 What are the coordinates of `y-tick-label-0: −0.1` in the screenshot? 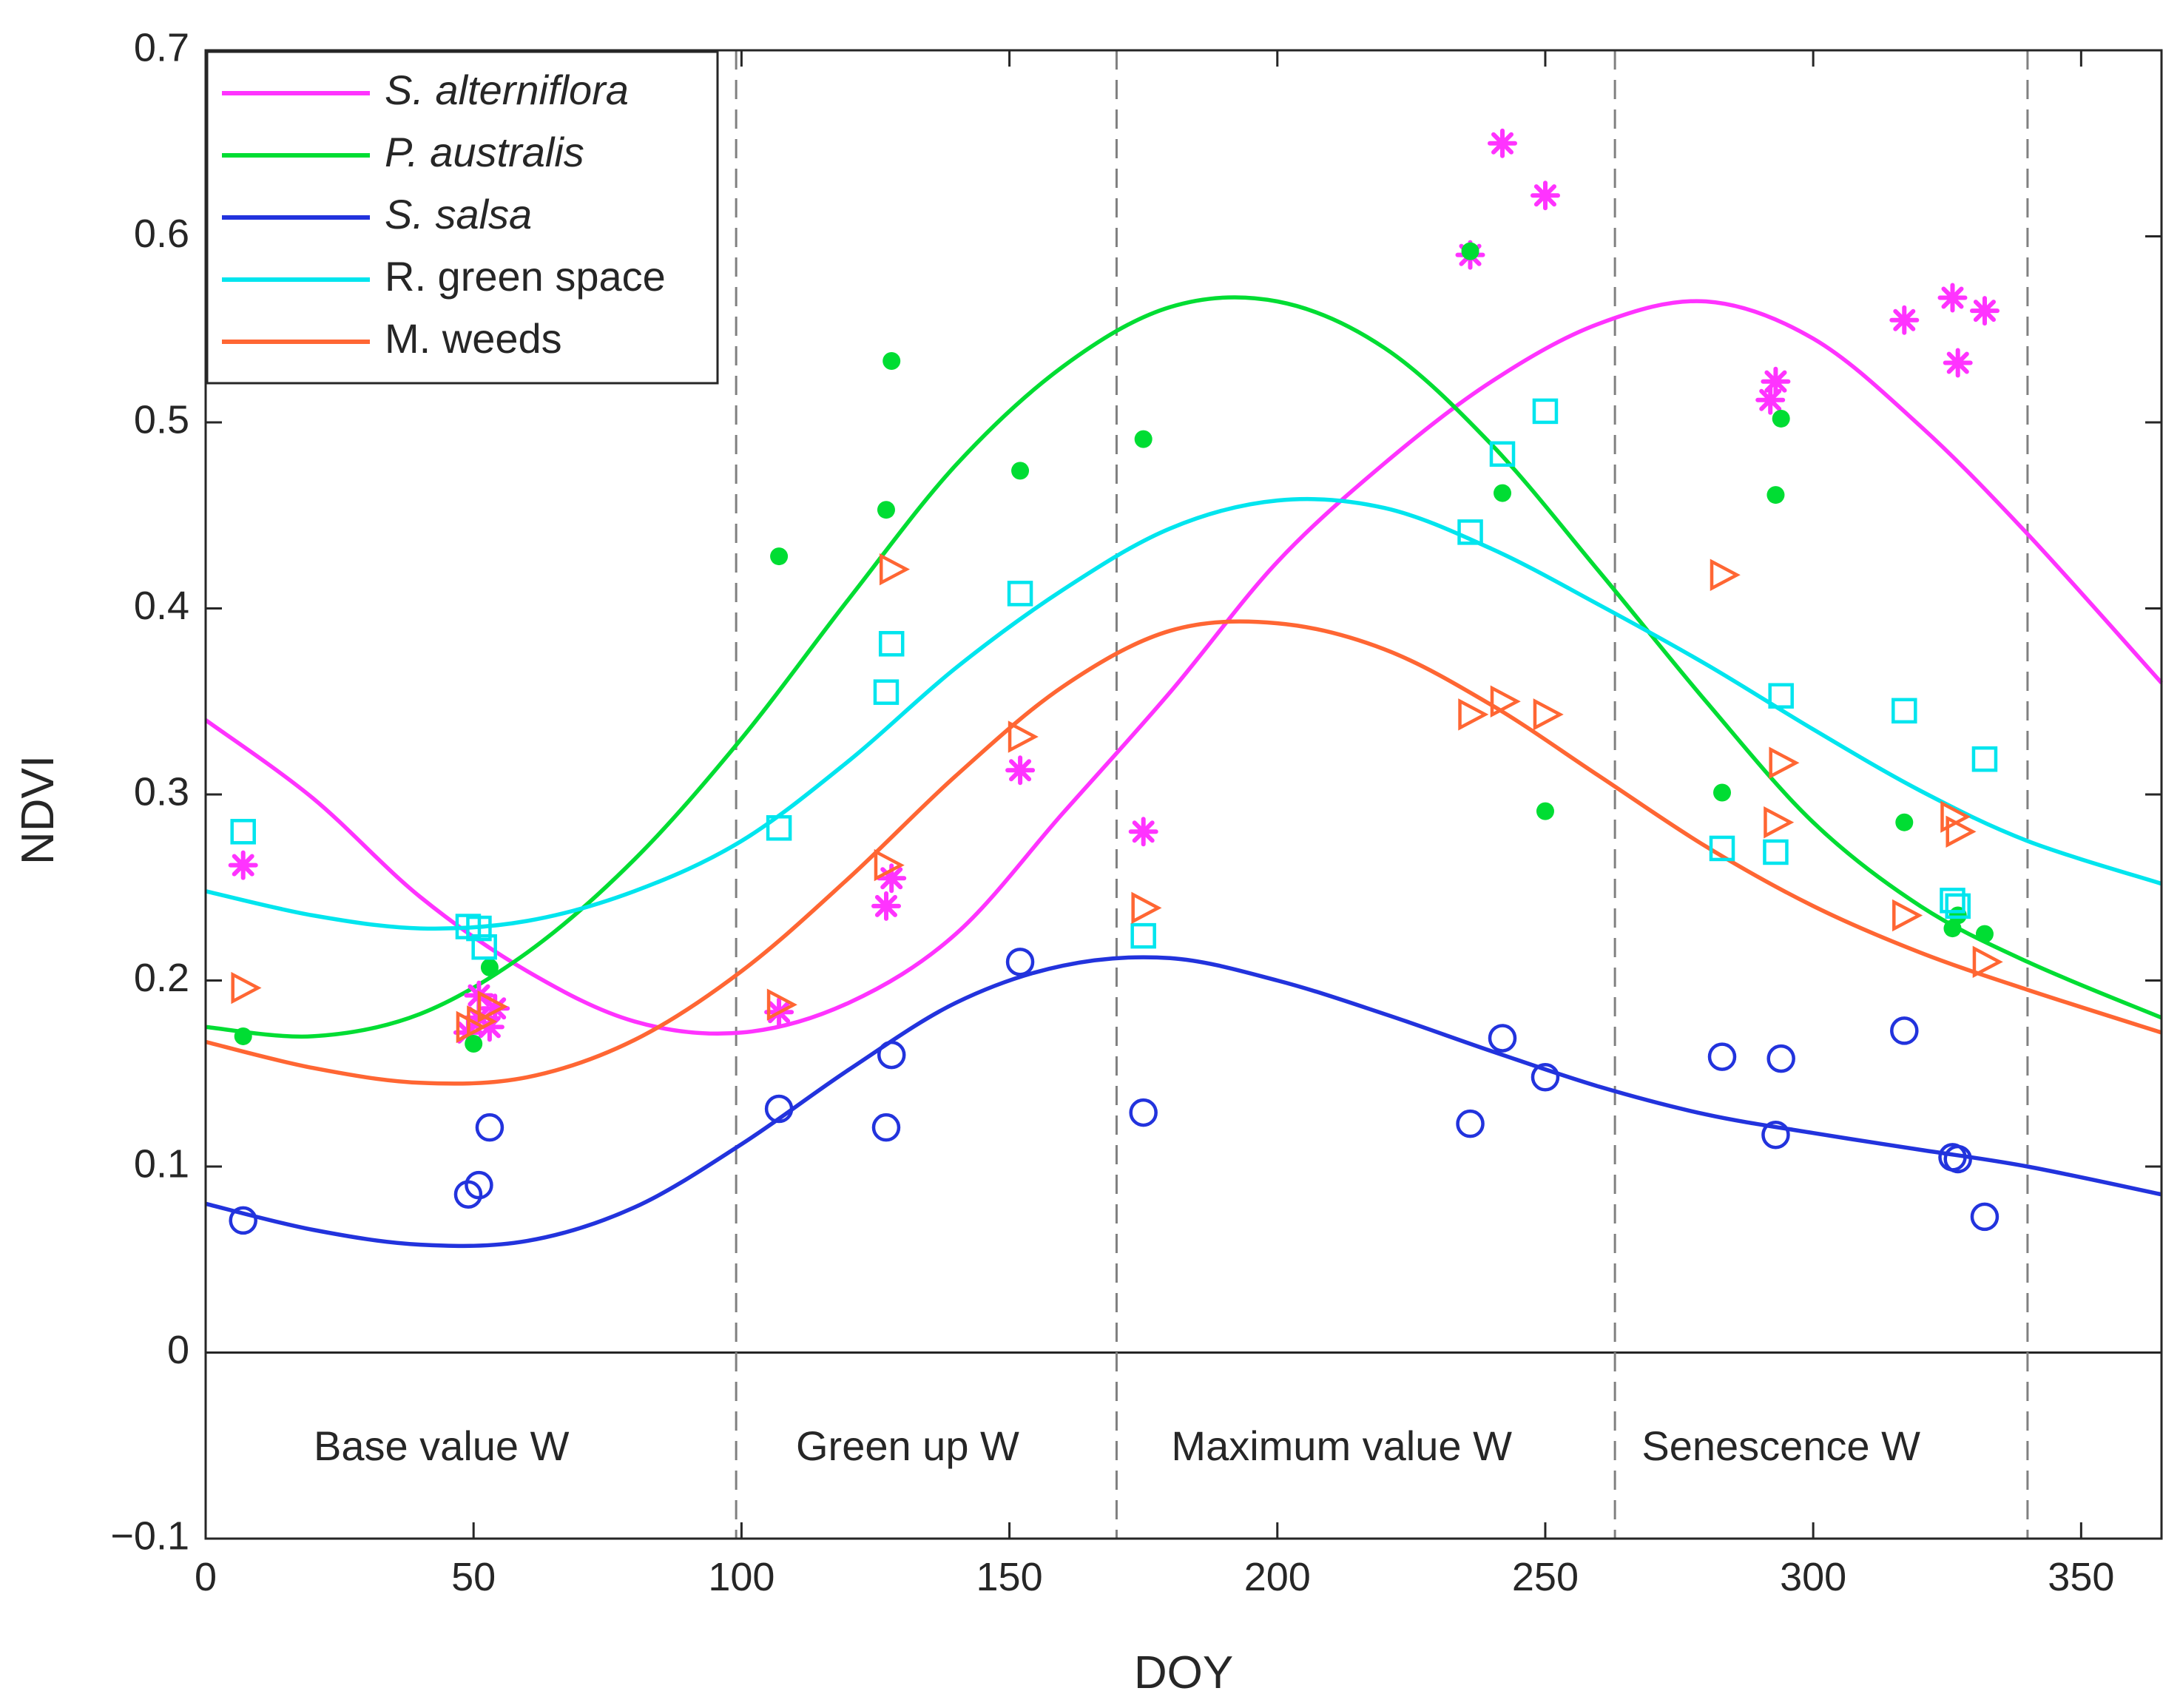 It's located at (149, 1536).